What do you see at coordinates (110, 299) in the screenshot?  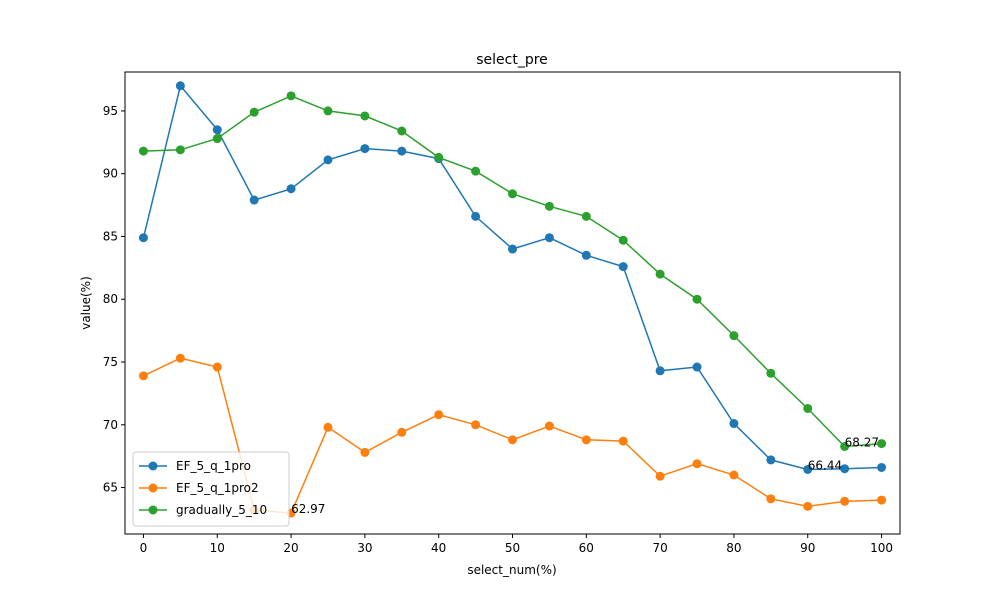 I see `y-tick-label: 80` at bounding box center [110, 299].